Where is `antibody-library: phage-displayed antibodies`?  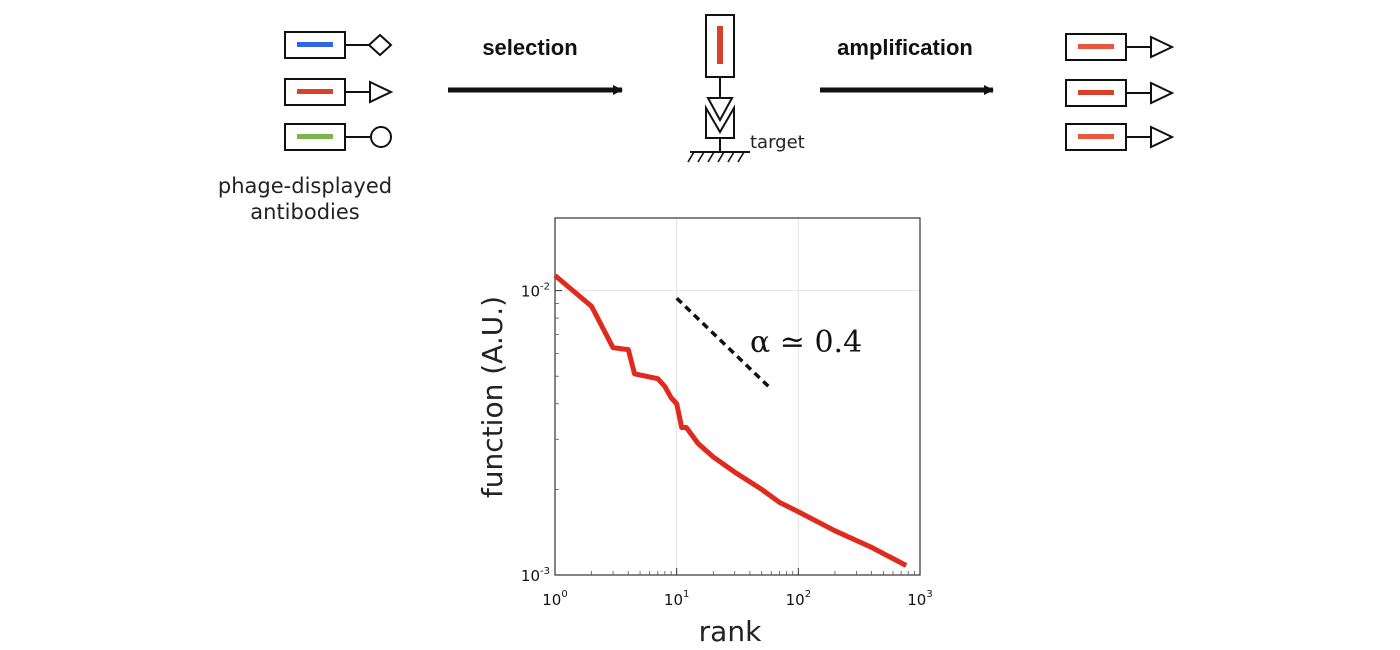 antibody-library: phage-displayed antibodies is located at coordinates (306, 127).